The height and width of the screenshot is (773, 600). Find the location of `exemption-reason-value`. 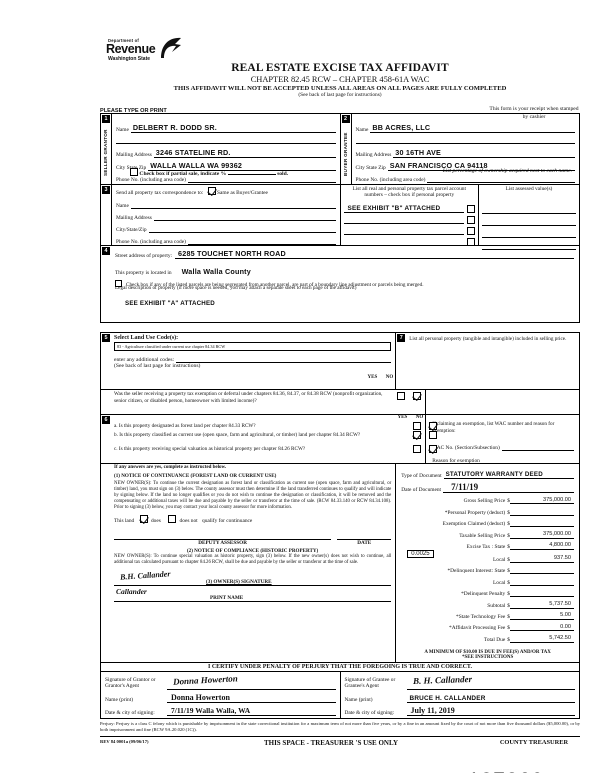

exemption-reason-value is located at coordinates (527, 464).